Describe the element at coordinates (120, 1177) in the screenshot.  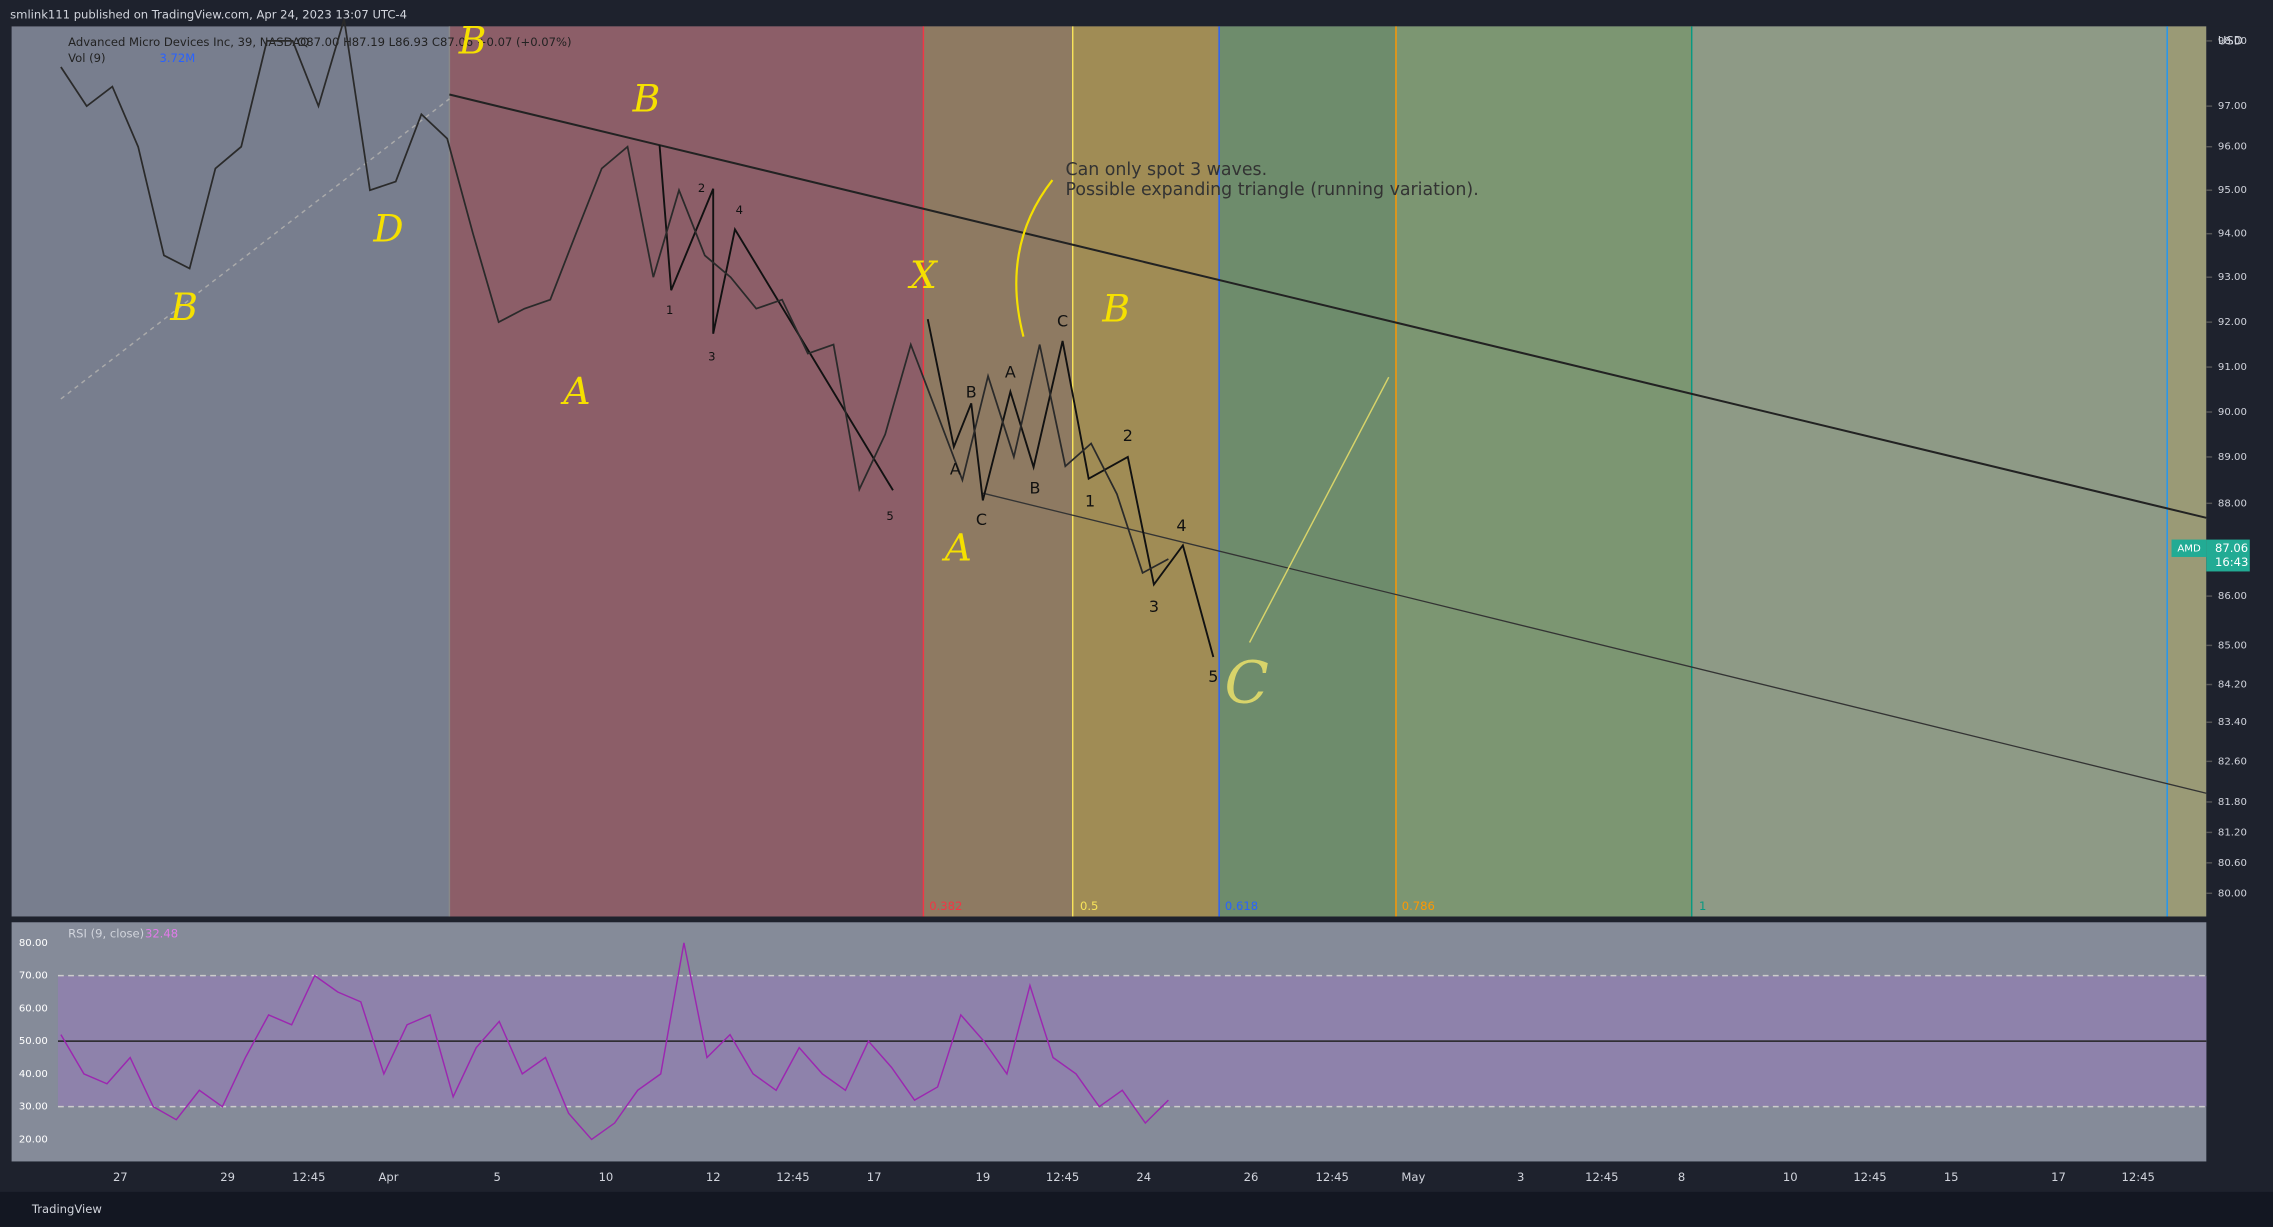
I see `time-tick-label: 27` at that location.